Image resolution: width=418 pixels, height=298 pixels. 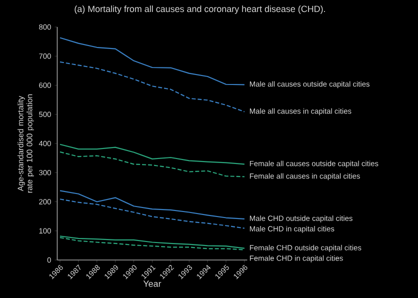 I want to click on x-axis-title: Year, so click(x=152, y=283).